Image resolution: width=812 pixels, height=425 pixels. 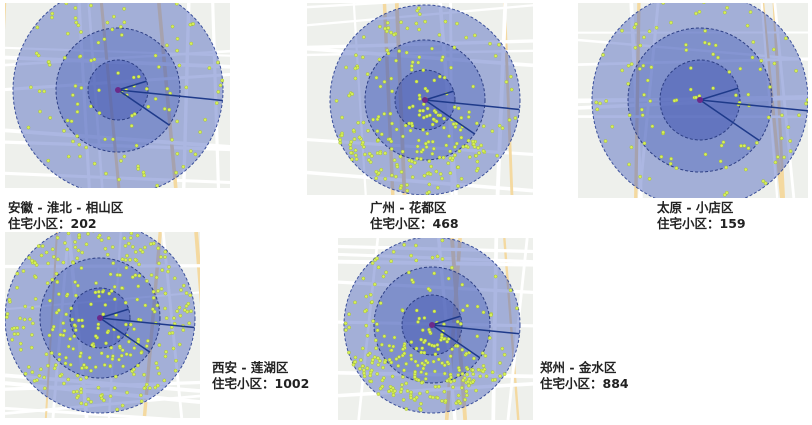 I want to click on radius-line, so click(x=439, y=95).